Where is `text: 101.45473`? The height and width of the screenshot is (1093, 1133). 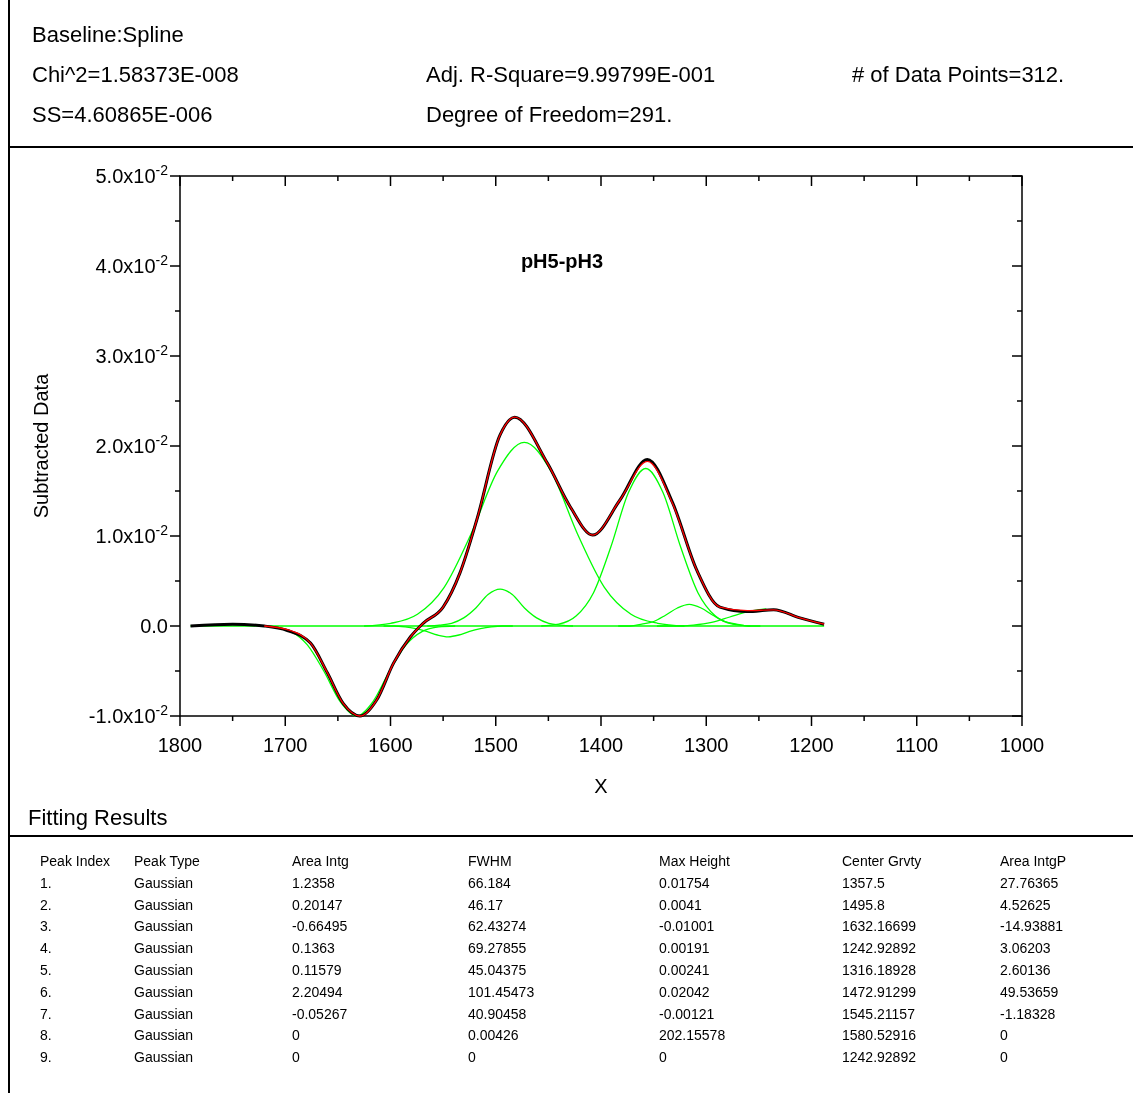 text: 101.45473 is located at coordinates (501, 991).